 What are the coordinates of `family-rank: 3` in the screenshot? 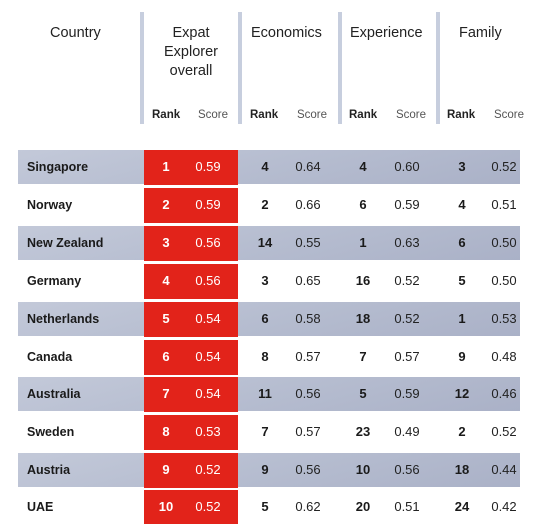 It's located at (462, 166).